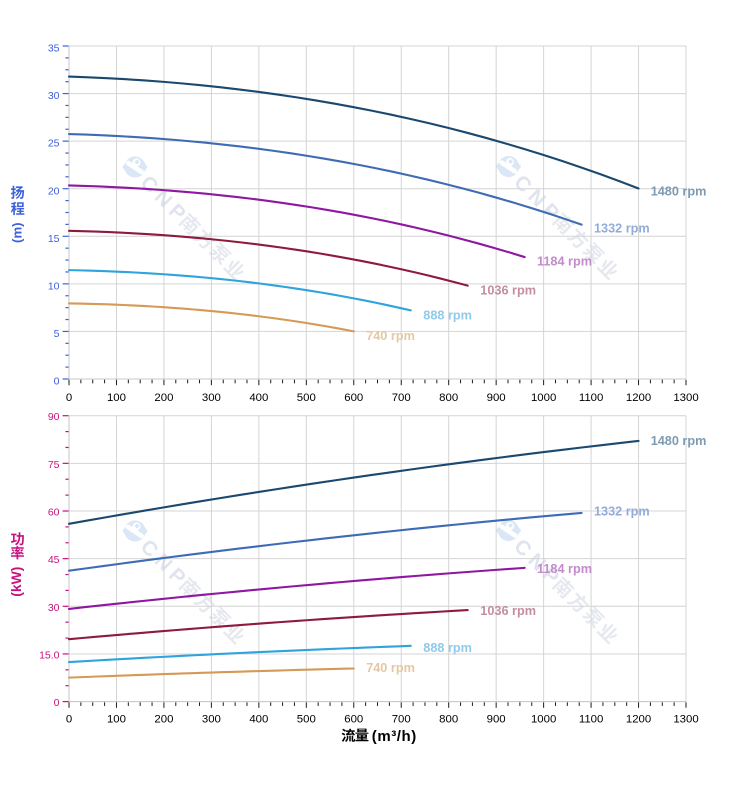 The height and width of the screenshot is (802, 752). Describe the element at coordinates (54, 49) in the screenshot. I see `svg-text: 35` at that location.